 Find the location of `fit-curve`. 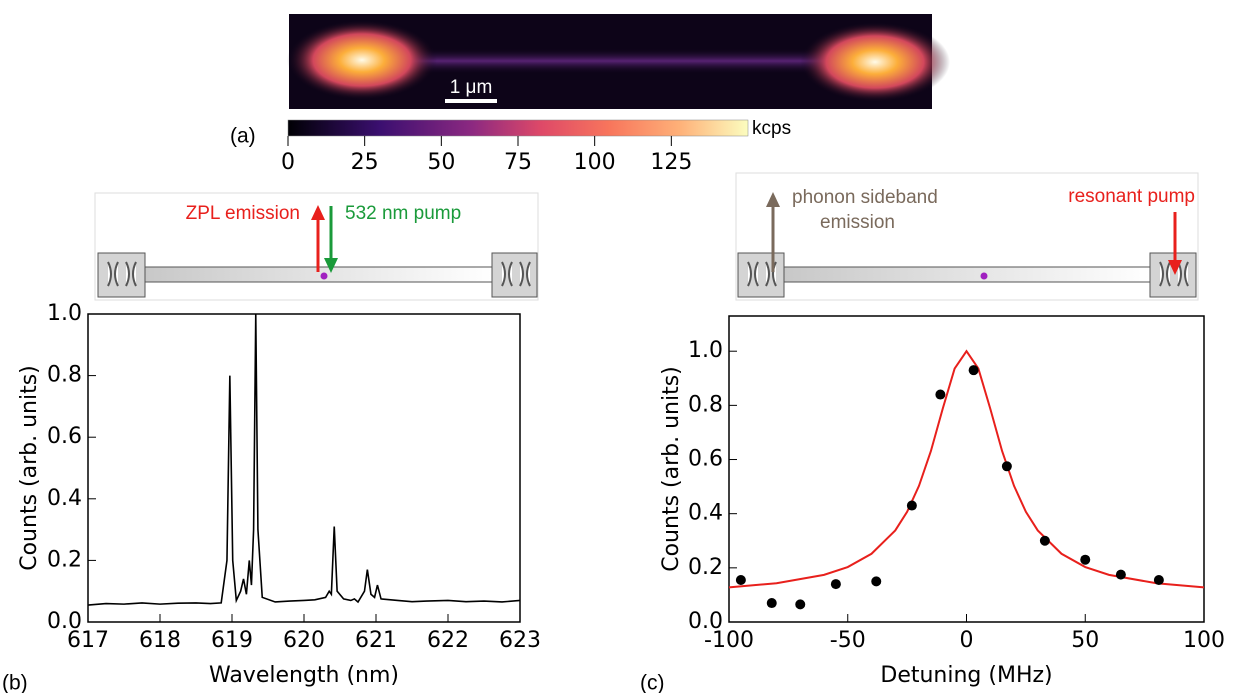

fit-curve is located at coordinates (966, 469).